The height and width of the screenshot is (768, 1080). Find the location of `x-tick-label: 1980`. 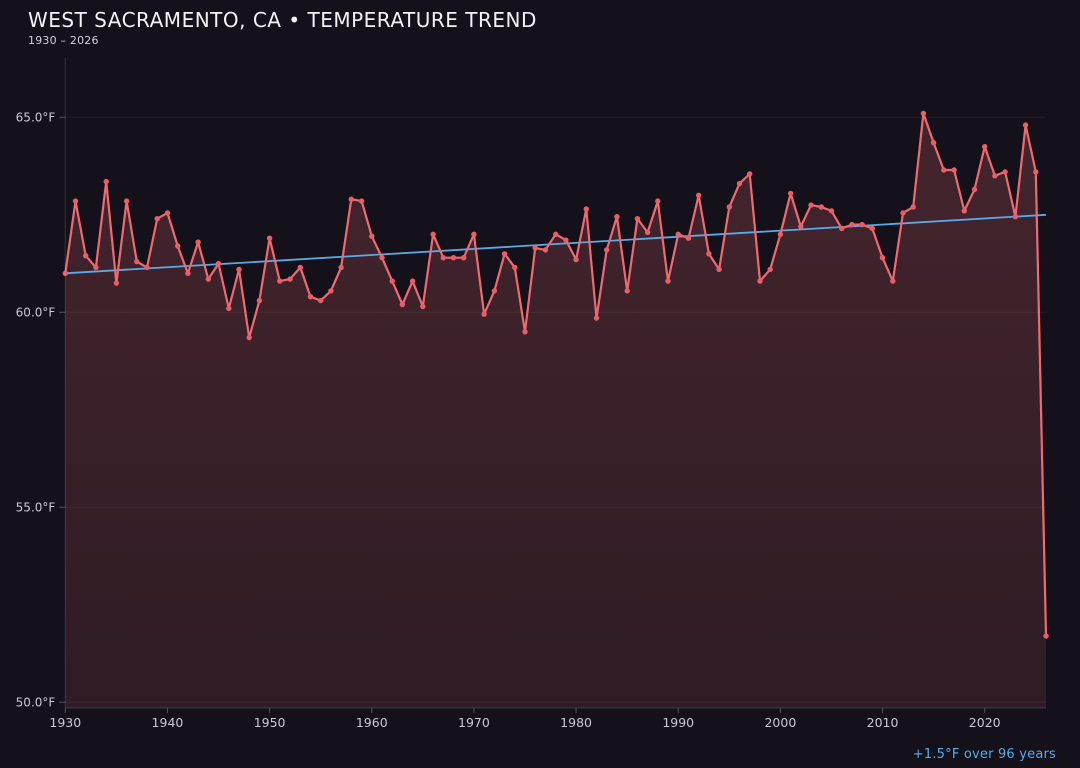

x-tick-label: 1980 is located at coordinates (576, 722).